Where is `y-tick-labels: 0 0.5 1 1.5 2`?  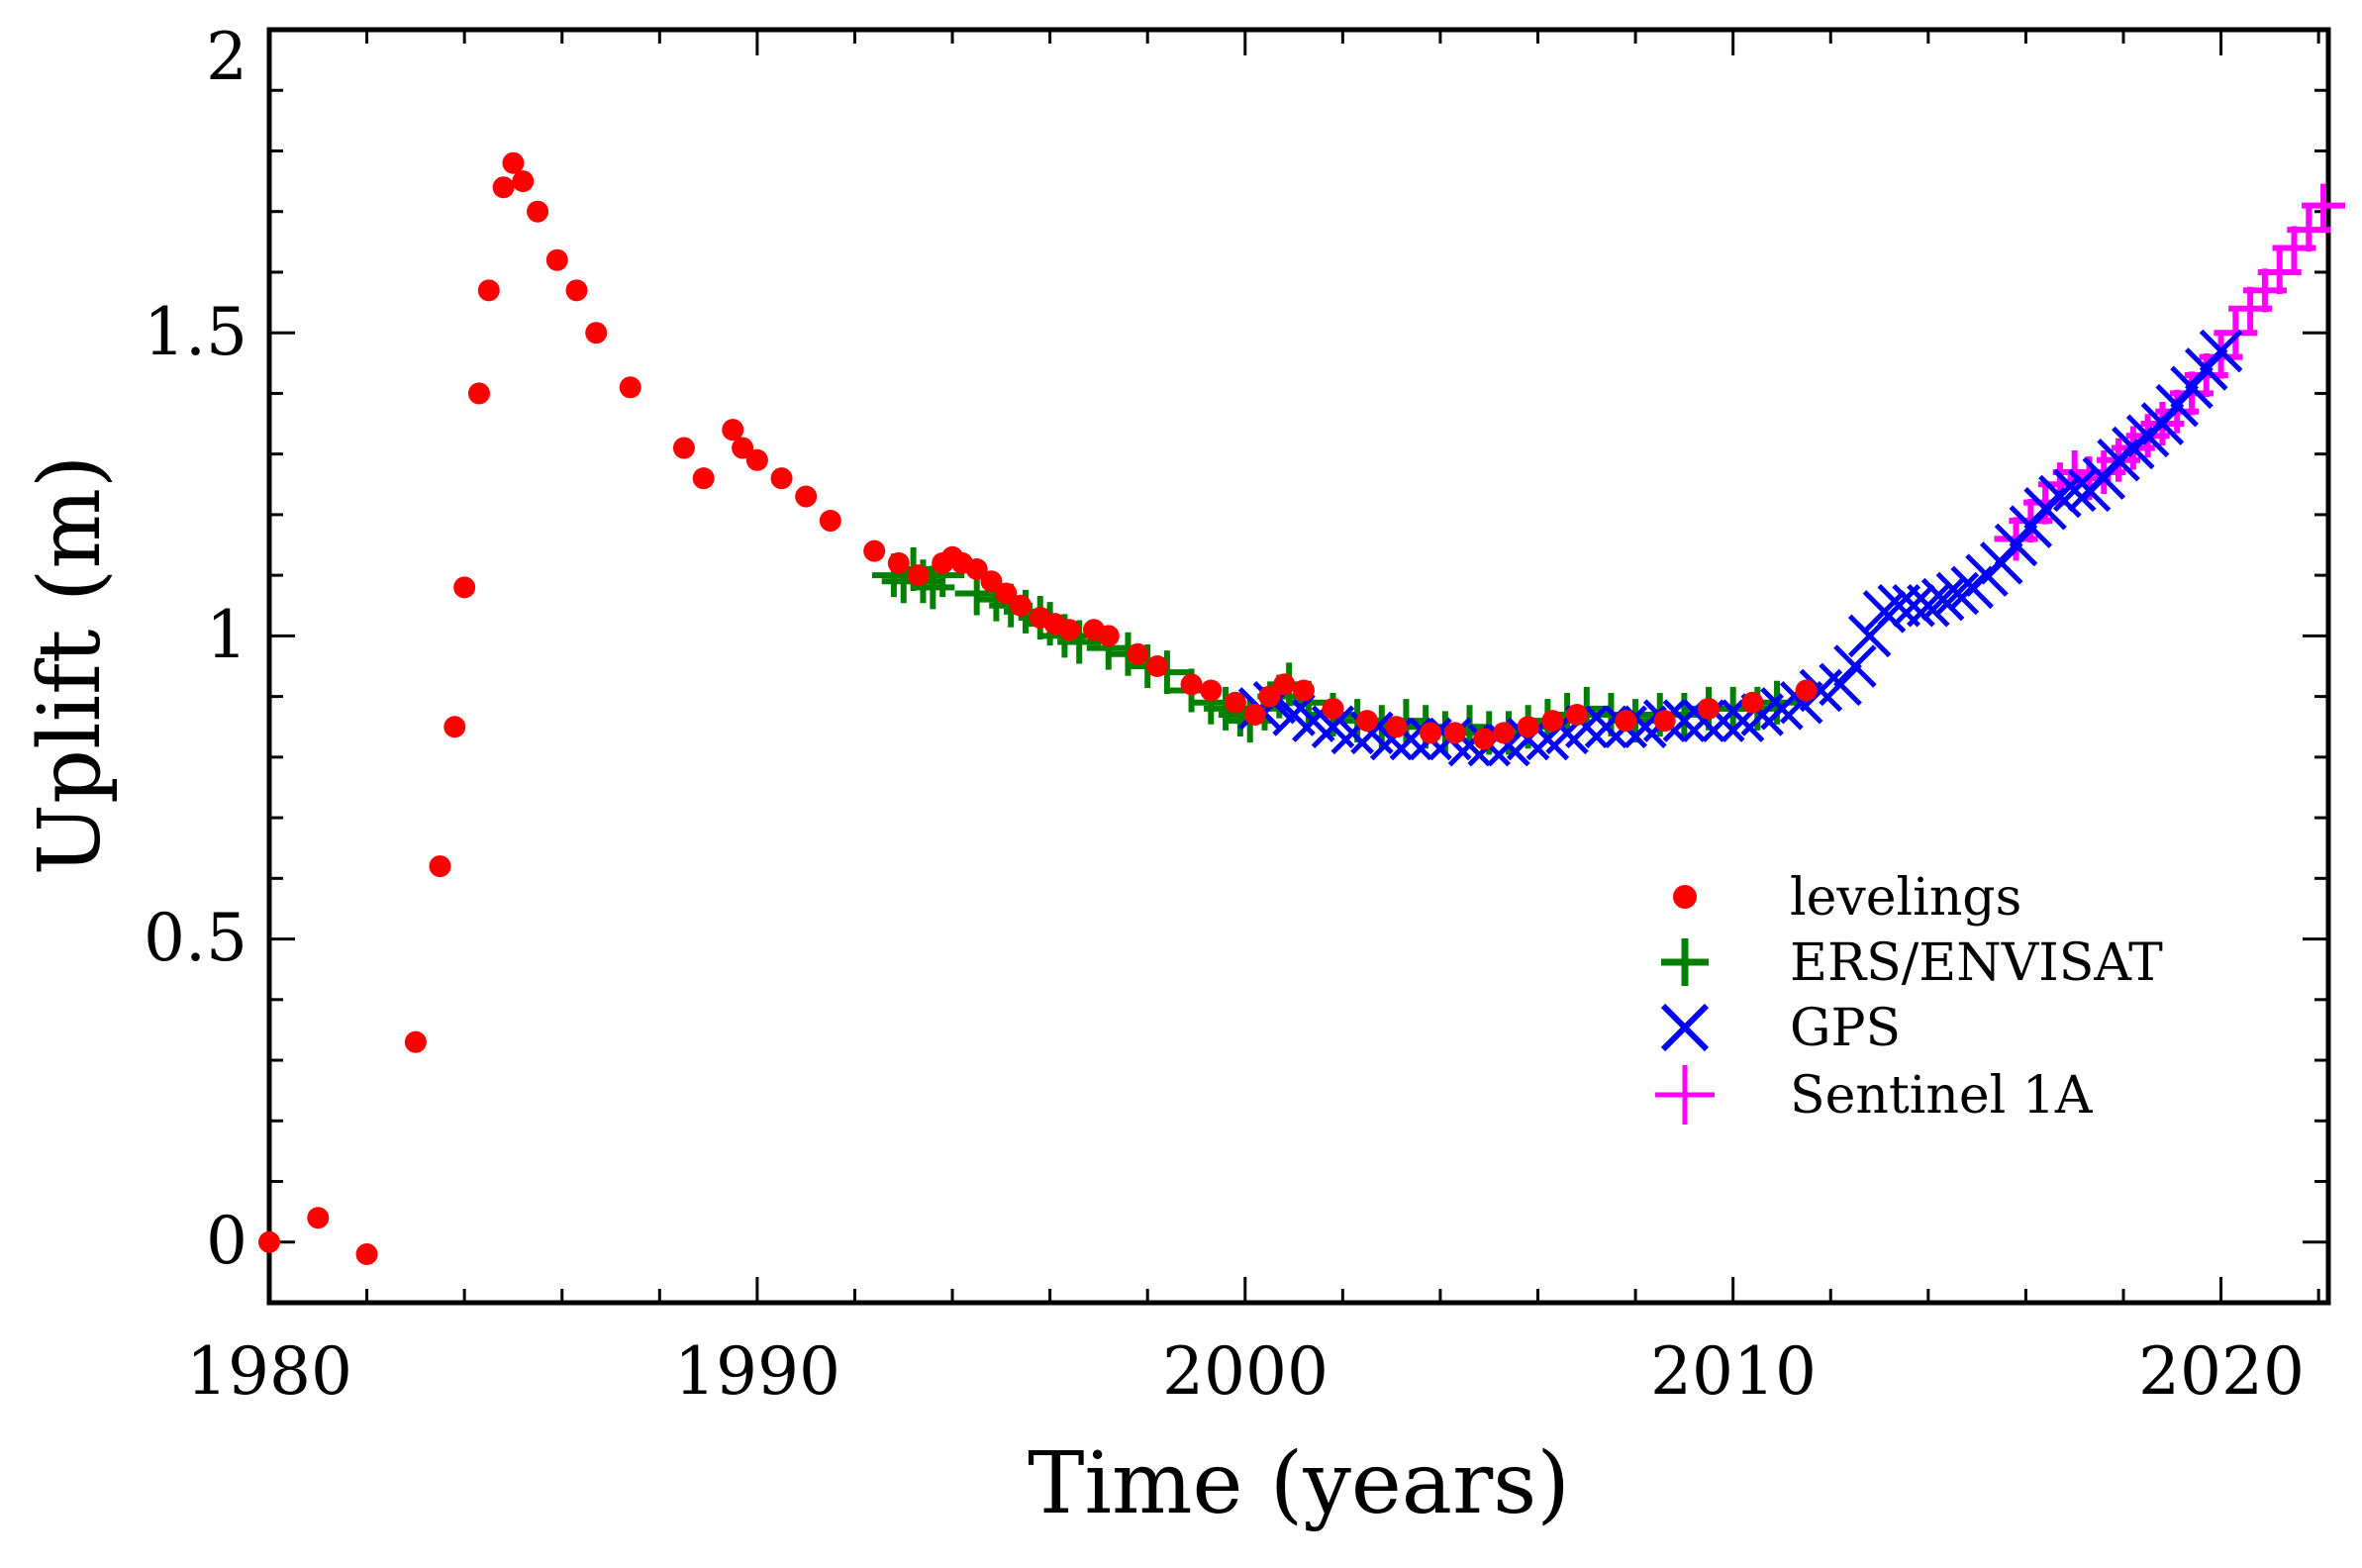 y-tick-labels: 0 0.5 1 1.5 2 is located at coordinates (195, 649).